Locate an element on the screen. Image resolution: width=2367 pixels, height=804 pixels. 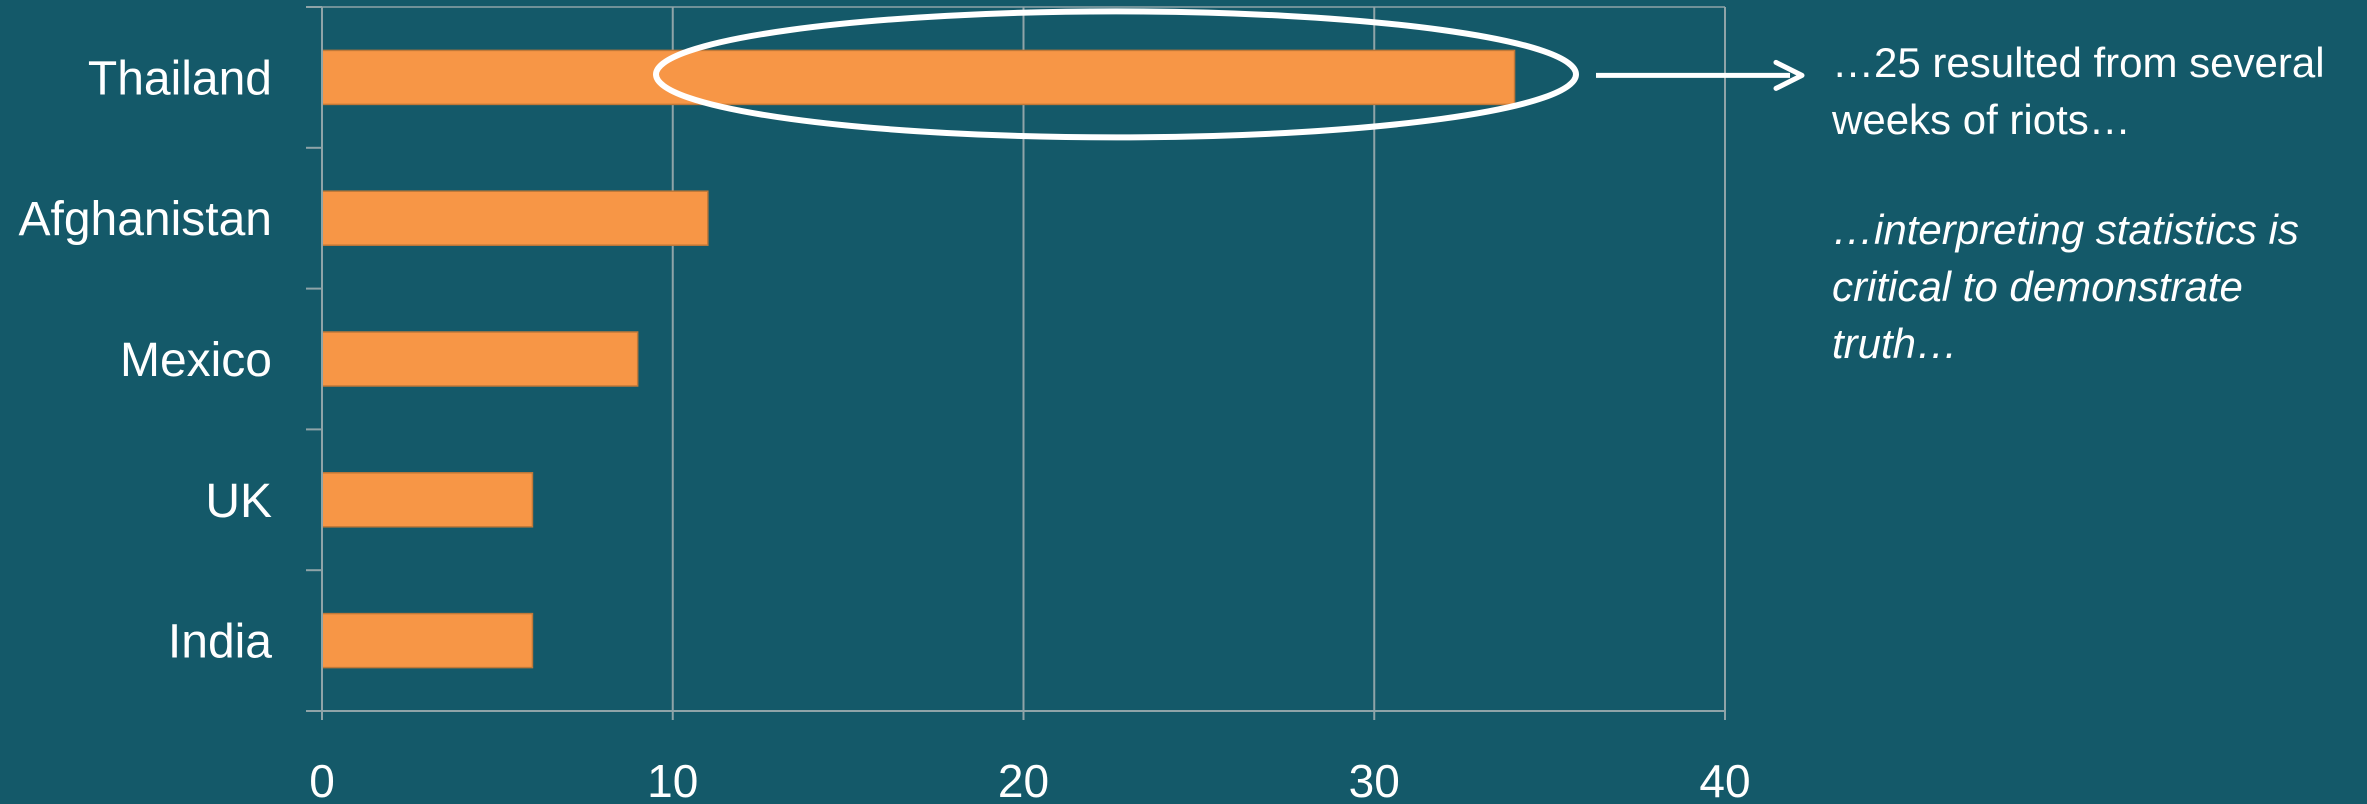
x-tick-label: 10 is located at coordinates (672, 779).